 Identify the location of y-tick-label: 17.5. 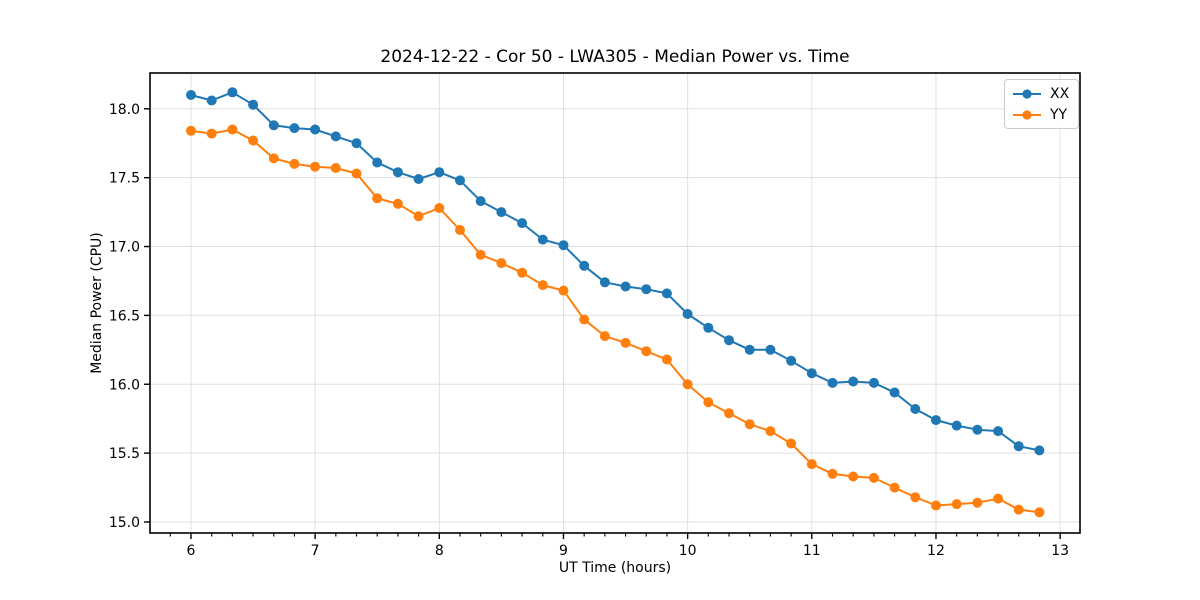
(124, 179).